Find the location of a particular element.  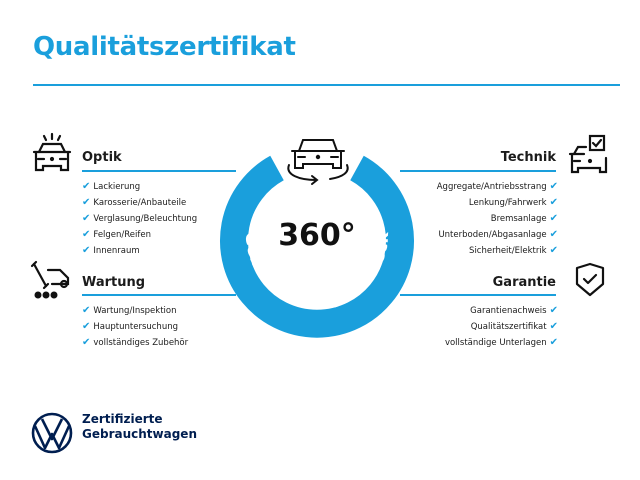

section-divider-optik is located at coordinates (159, 171).